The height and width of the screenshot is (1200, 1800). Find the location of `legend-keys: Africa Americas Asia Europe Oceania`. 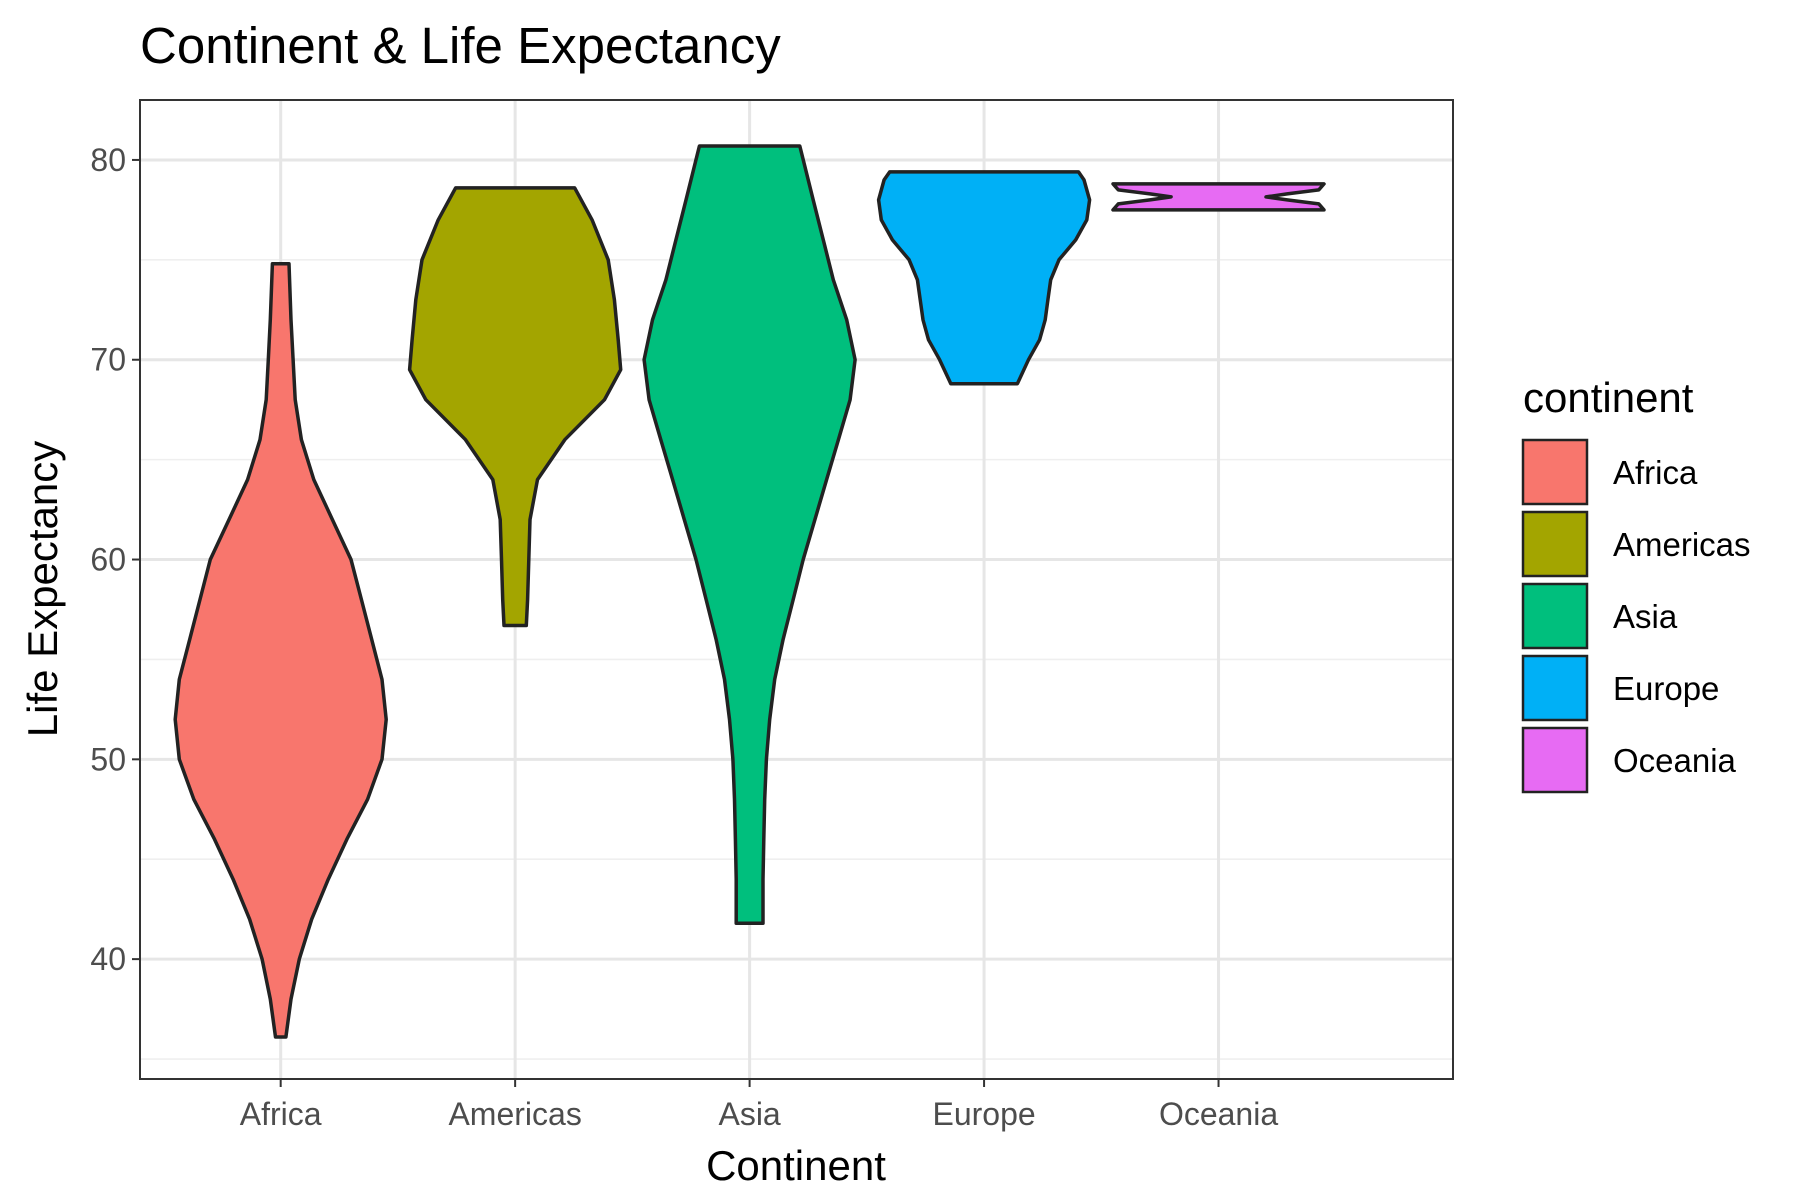

legend-keys: Africa Americas Asia Europe Oceania is located at coordinates (1636, 616).